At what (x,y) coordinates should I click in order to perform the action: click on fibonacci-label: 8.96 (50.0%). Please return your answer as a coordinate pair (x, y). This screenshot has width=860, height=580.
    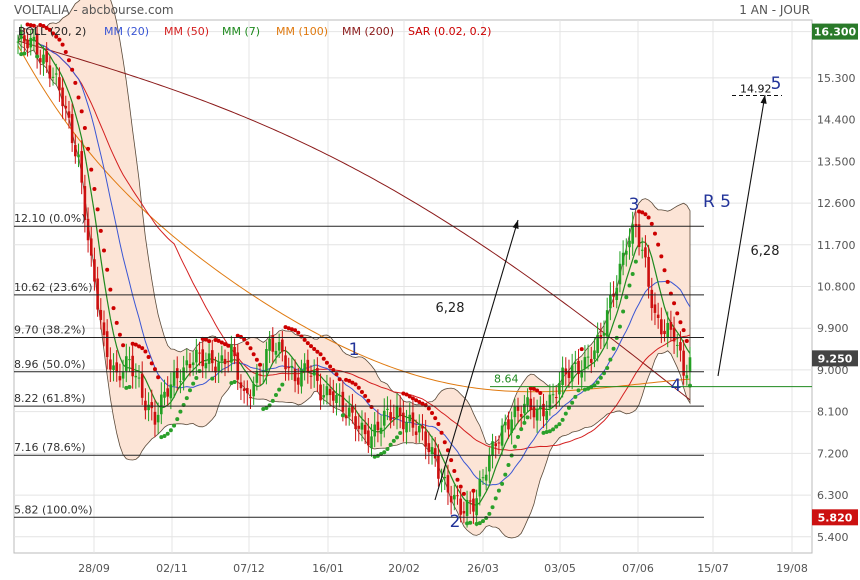
    Looking at the image, I should click on (50, 364).